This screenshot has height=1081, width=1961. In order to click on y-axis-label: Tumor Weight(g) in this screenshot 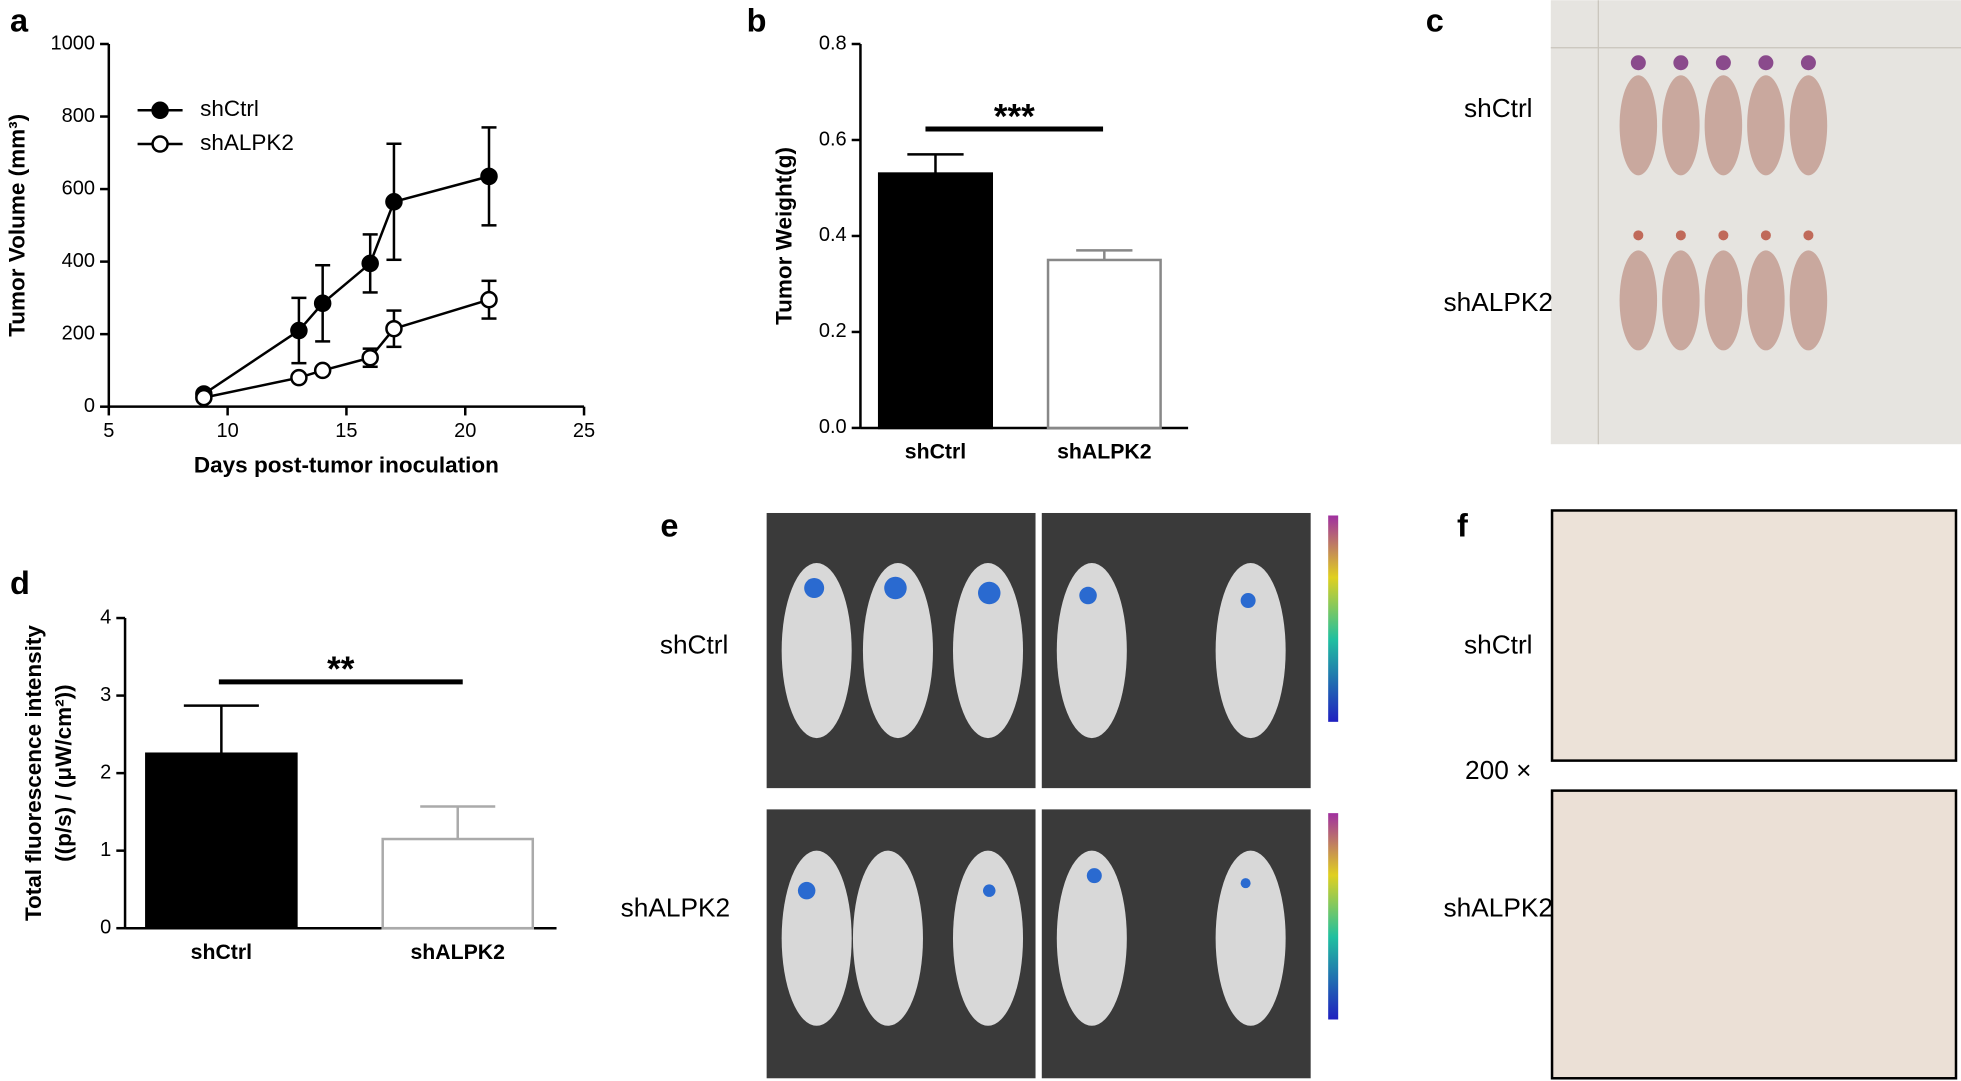, I will do `click(783, 236)`.